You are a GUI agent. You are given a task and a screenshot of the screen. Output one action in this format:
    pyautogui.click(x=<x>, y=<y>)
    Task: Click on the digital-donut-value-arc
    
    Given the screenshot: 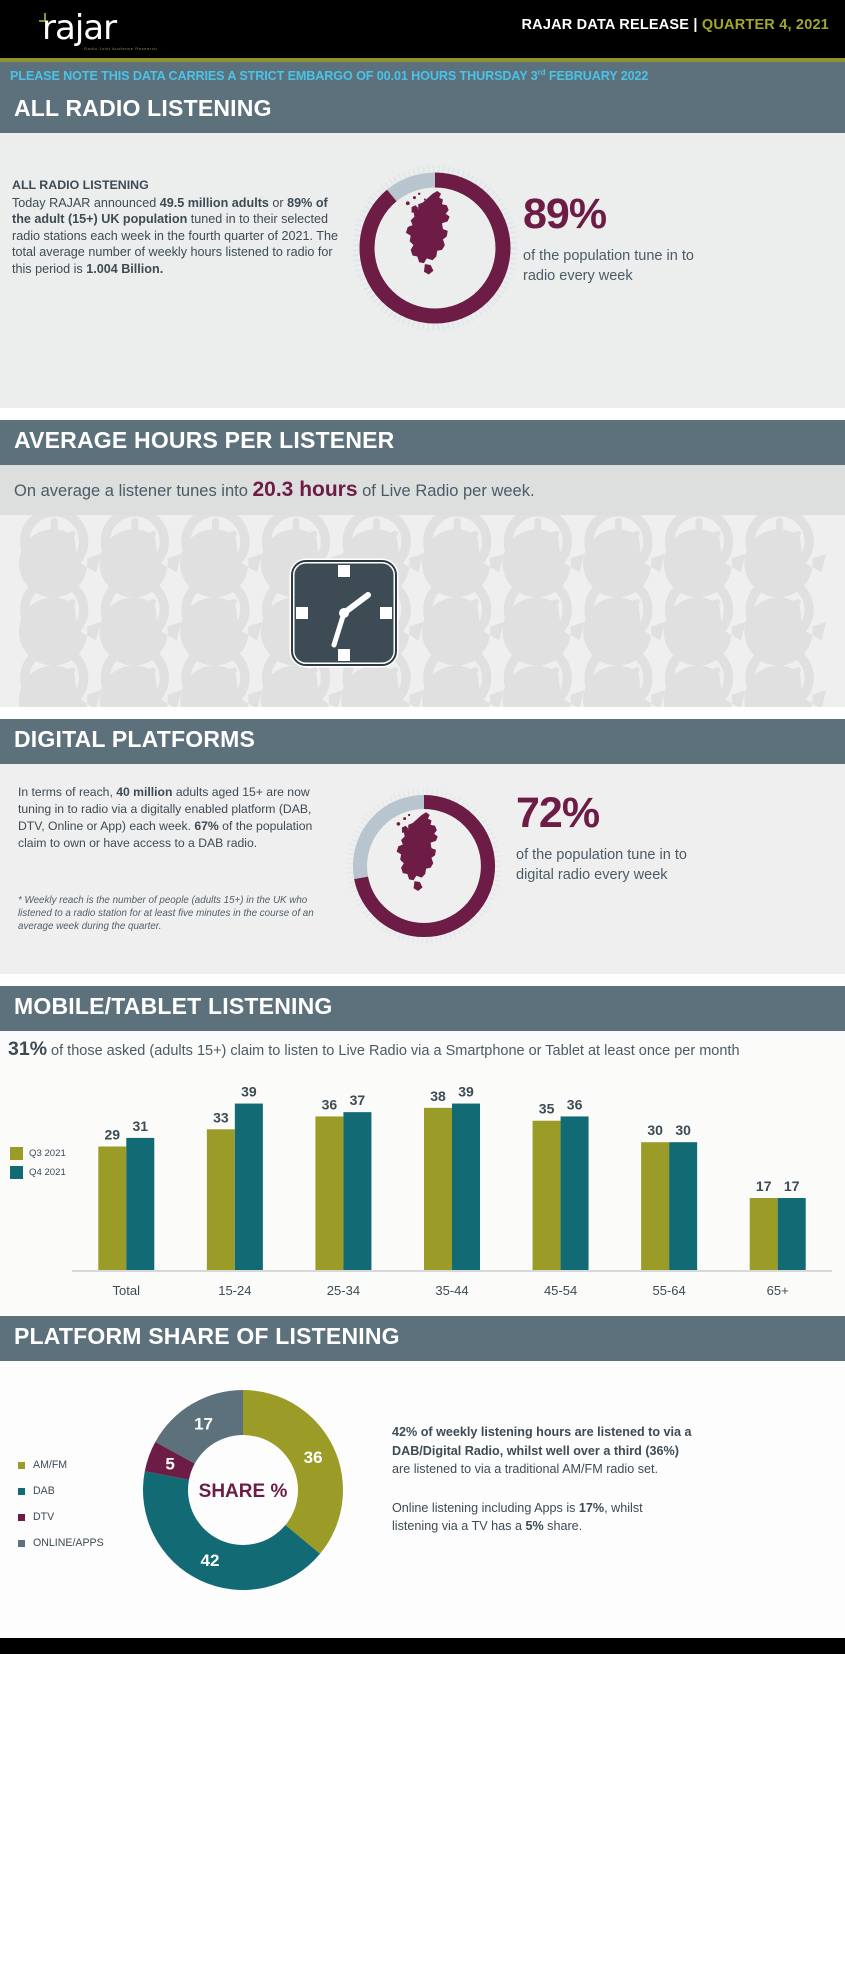 What is the action you would take?
    pyautogui.click(x=424, y=866)
    